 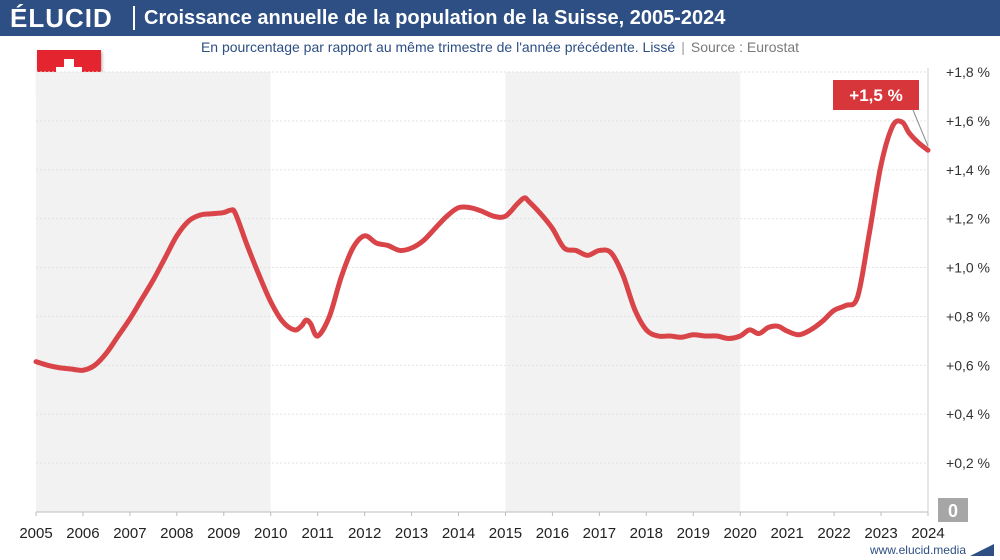 I want to click on x-tick-label: 2017, so click(x=599, y=533).